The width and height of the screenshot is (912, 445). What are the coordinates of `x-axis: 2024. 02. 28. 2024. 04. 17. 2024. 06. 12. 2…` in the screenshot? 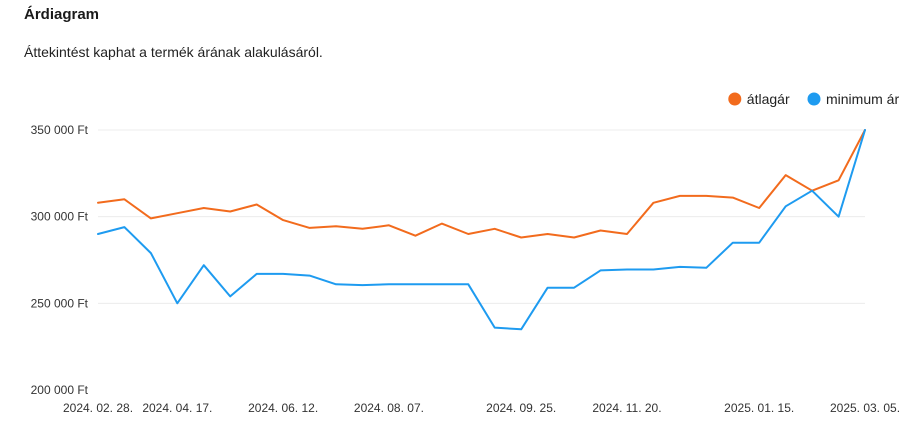 It's located at (481, 408).